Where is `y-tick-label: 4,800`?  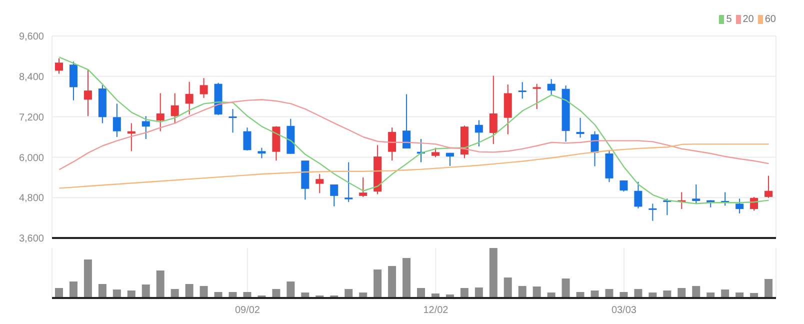 y-tick-label: 4,800 is located at coordinates (31, 198).